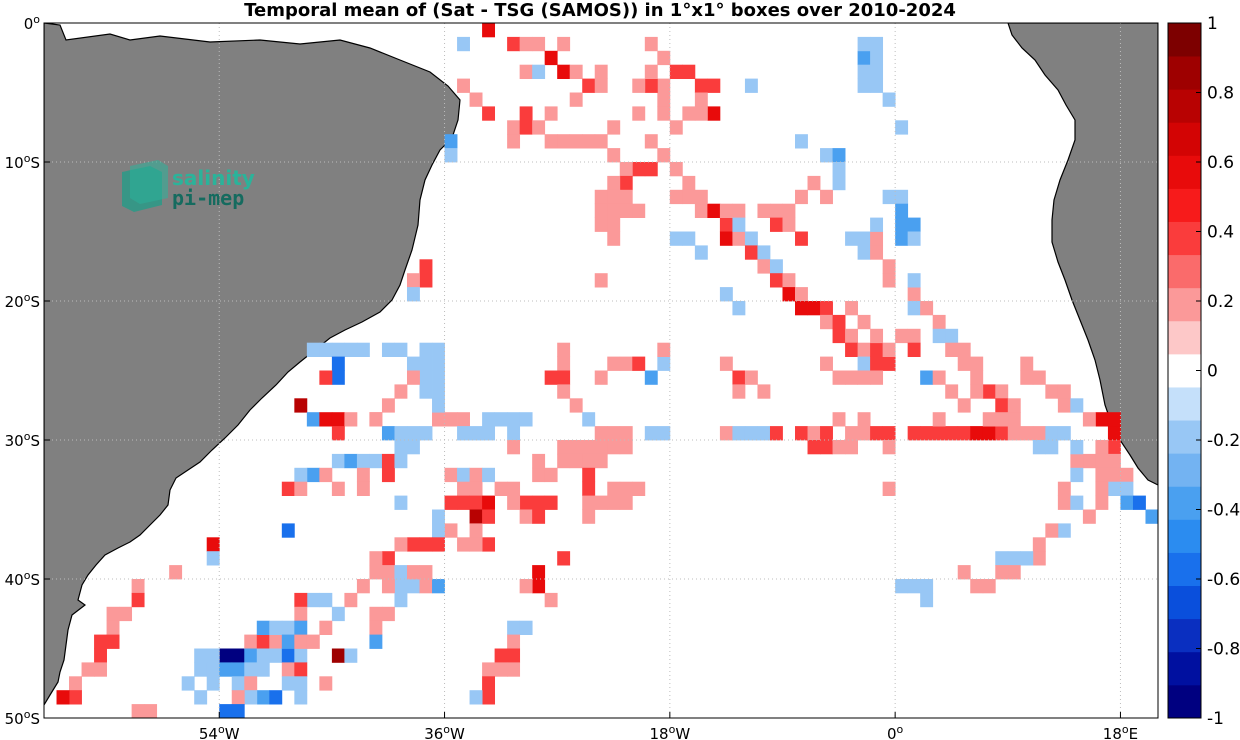  What do you see at coordinates (1223, 441) in the screenshot?
I see `colorbar-tick-label: -0.2` at bounding box center [1223, 441].